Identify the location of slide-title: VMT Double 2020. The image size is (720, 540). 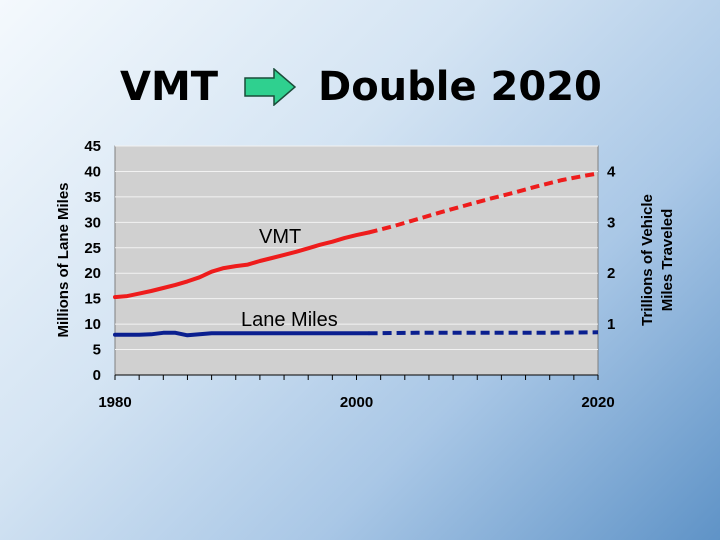
(360, 87).